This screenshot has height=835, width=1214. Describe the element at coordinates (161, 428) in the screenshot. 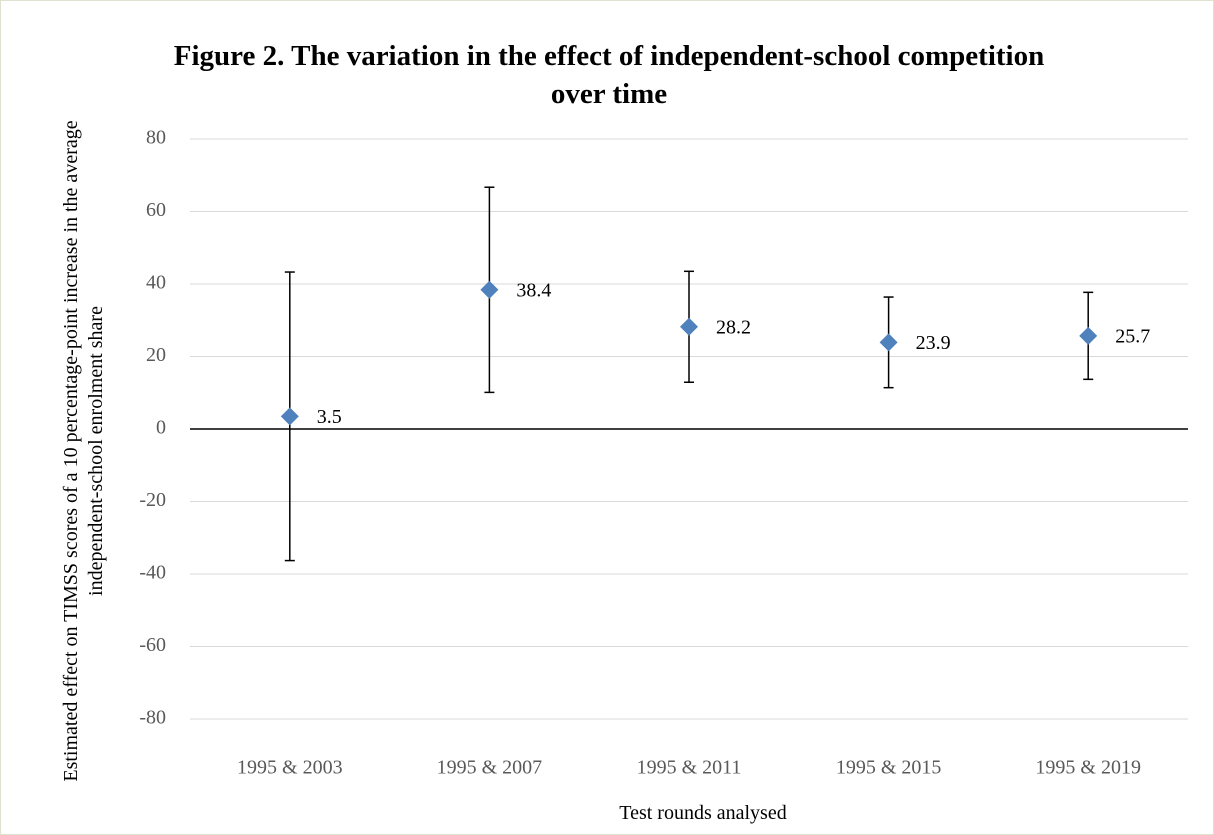

I see `y-tick-label: 0` at that location.